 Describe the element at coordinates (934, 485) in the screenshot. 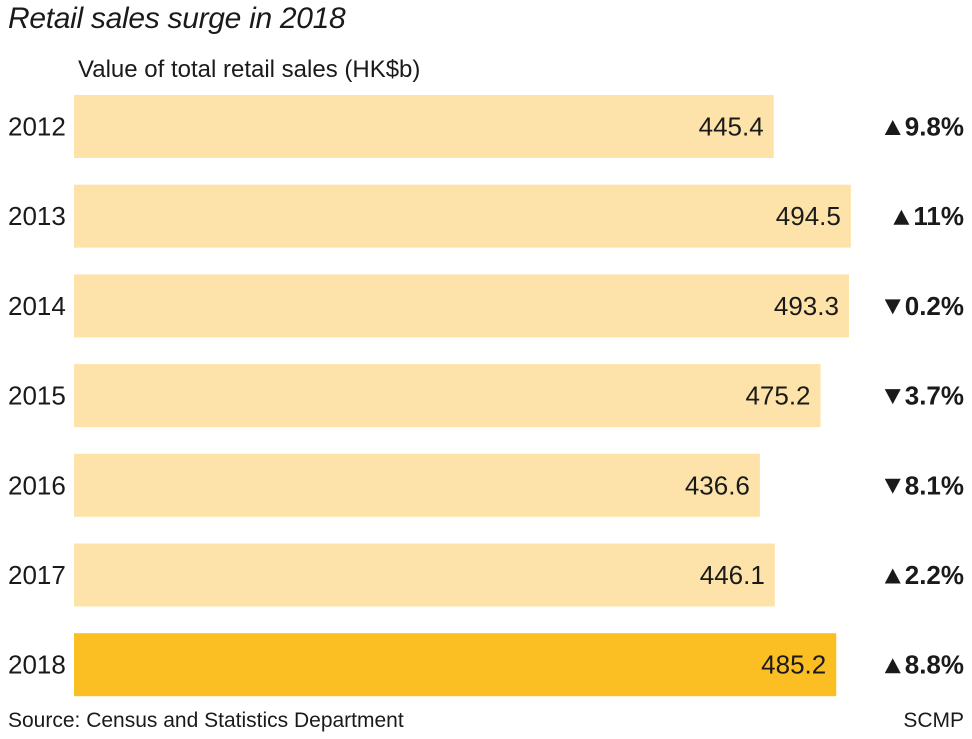

I see `change-label-2016: 8.1%` at that location.